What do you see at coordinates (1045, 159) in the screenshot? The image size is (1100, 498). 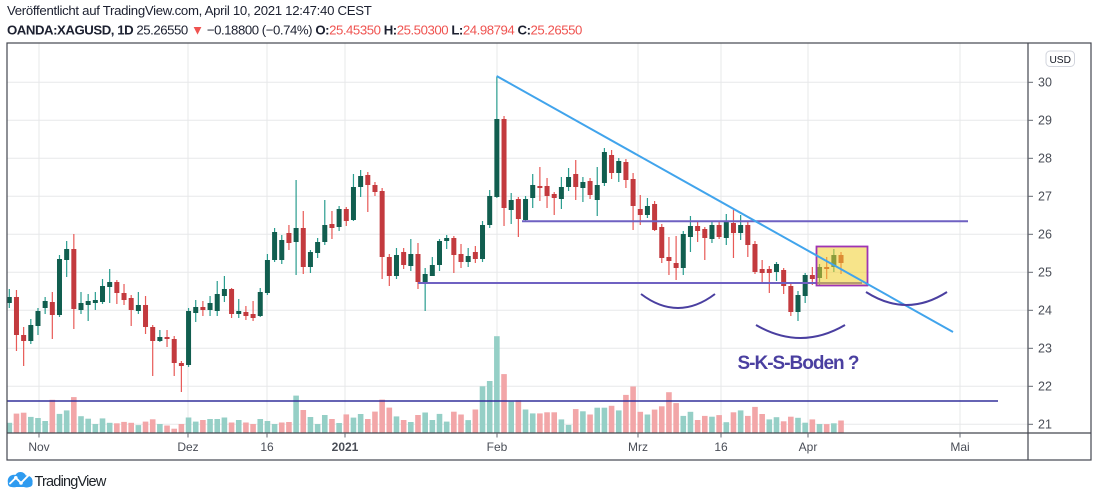 I see `svg-text: 28` at bounding box center [1045, 159].